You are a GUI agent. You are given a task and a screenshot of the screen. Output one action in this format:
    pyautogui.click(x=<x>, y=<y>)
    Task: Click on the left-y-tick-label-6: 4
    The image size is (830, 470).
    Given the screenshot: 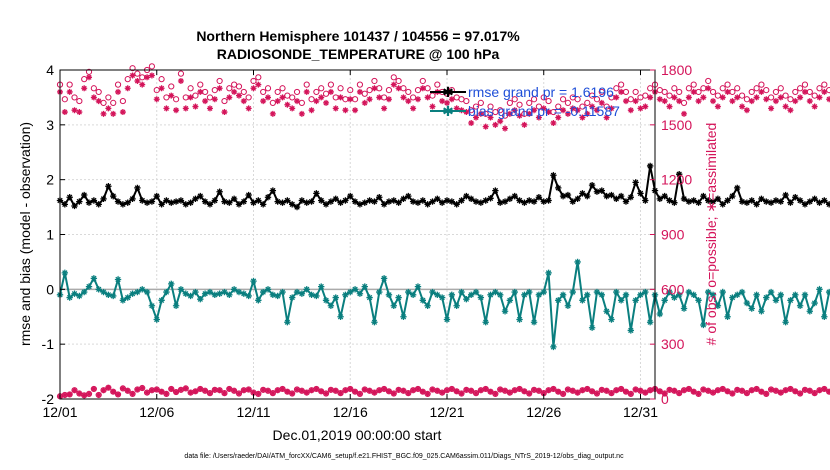 What is the action you would take?
    pyautogui.click(x=50, y=70)
    